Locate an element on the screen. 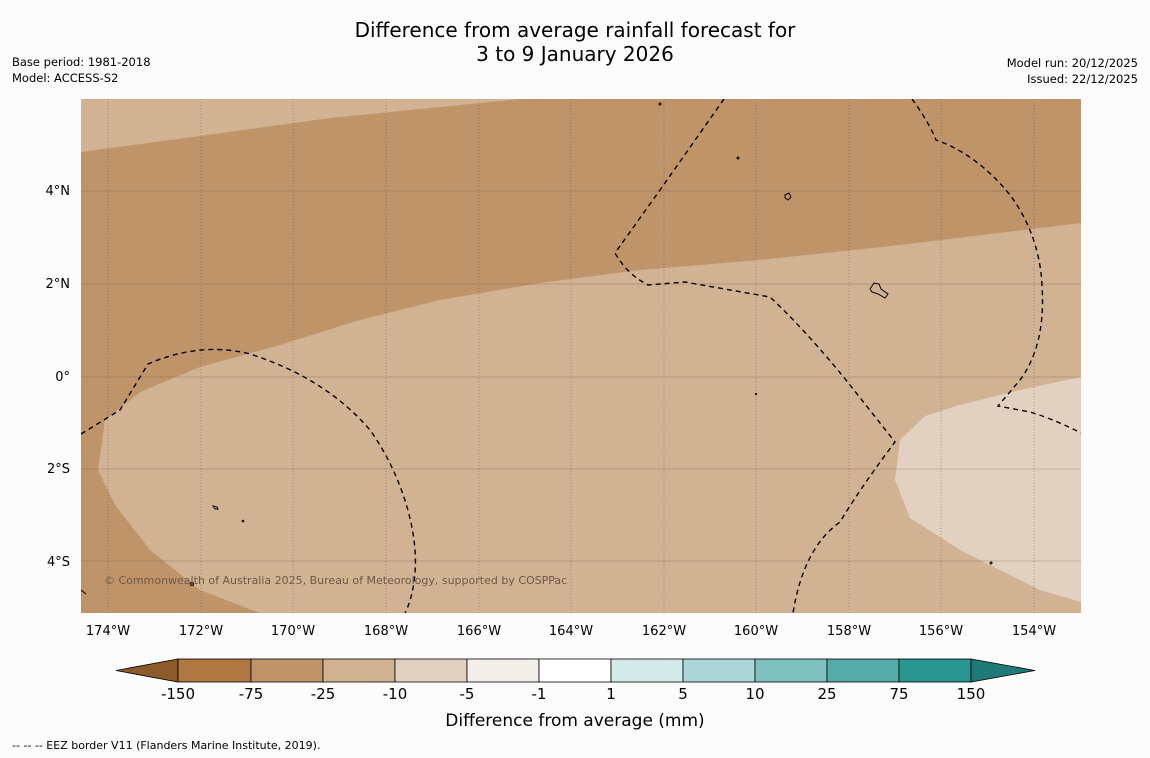 Image resolution: width=1150 pixels, height=758 pixels. colorbar-tick-label: -10 is located at coordinates (395, 694).